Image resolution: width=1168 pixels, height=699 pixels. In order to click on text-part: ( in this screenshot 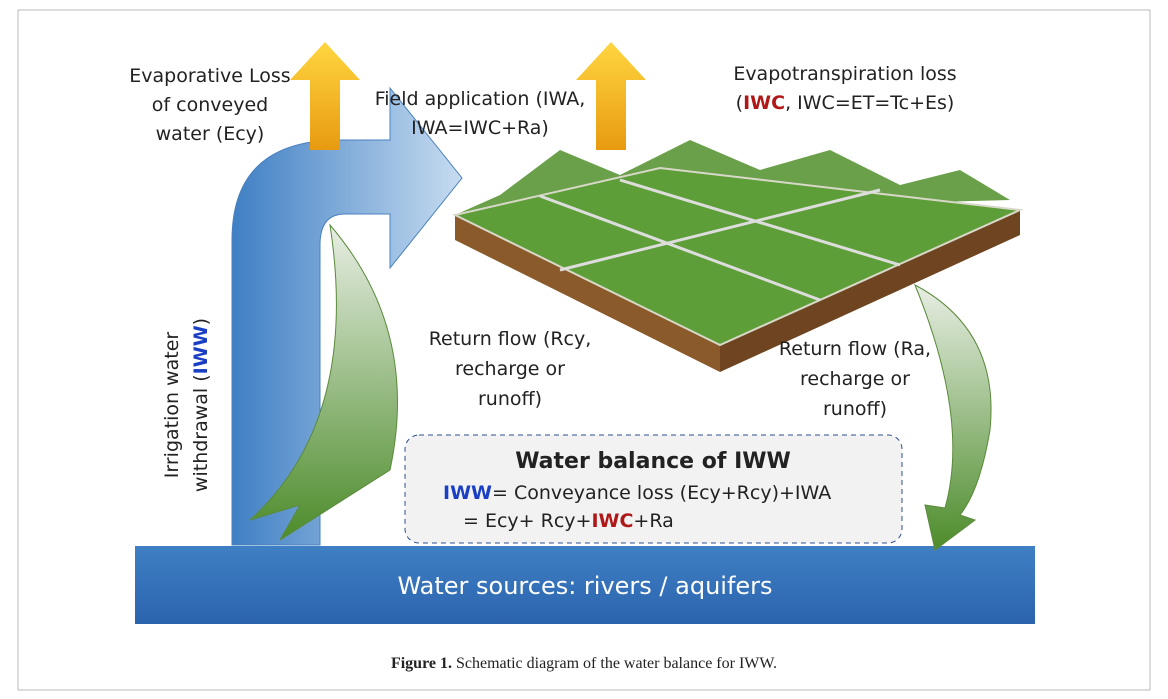, I will do `click(739, 103)`.